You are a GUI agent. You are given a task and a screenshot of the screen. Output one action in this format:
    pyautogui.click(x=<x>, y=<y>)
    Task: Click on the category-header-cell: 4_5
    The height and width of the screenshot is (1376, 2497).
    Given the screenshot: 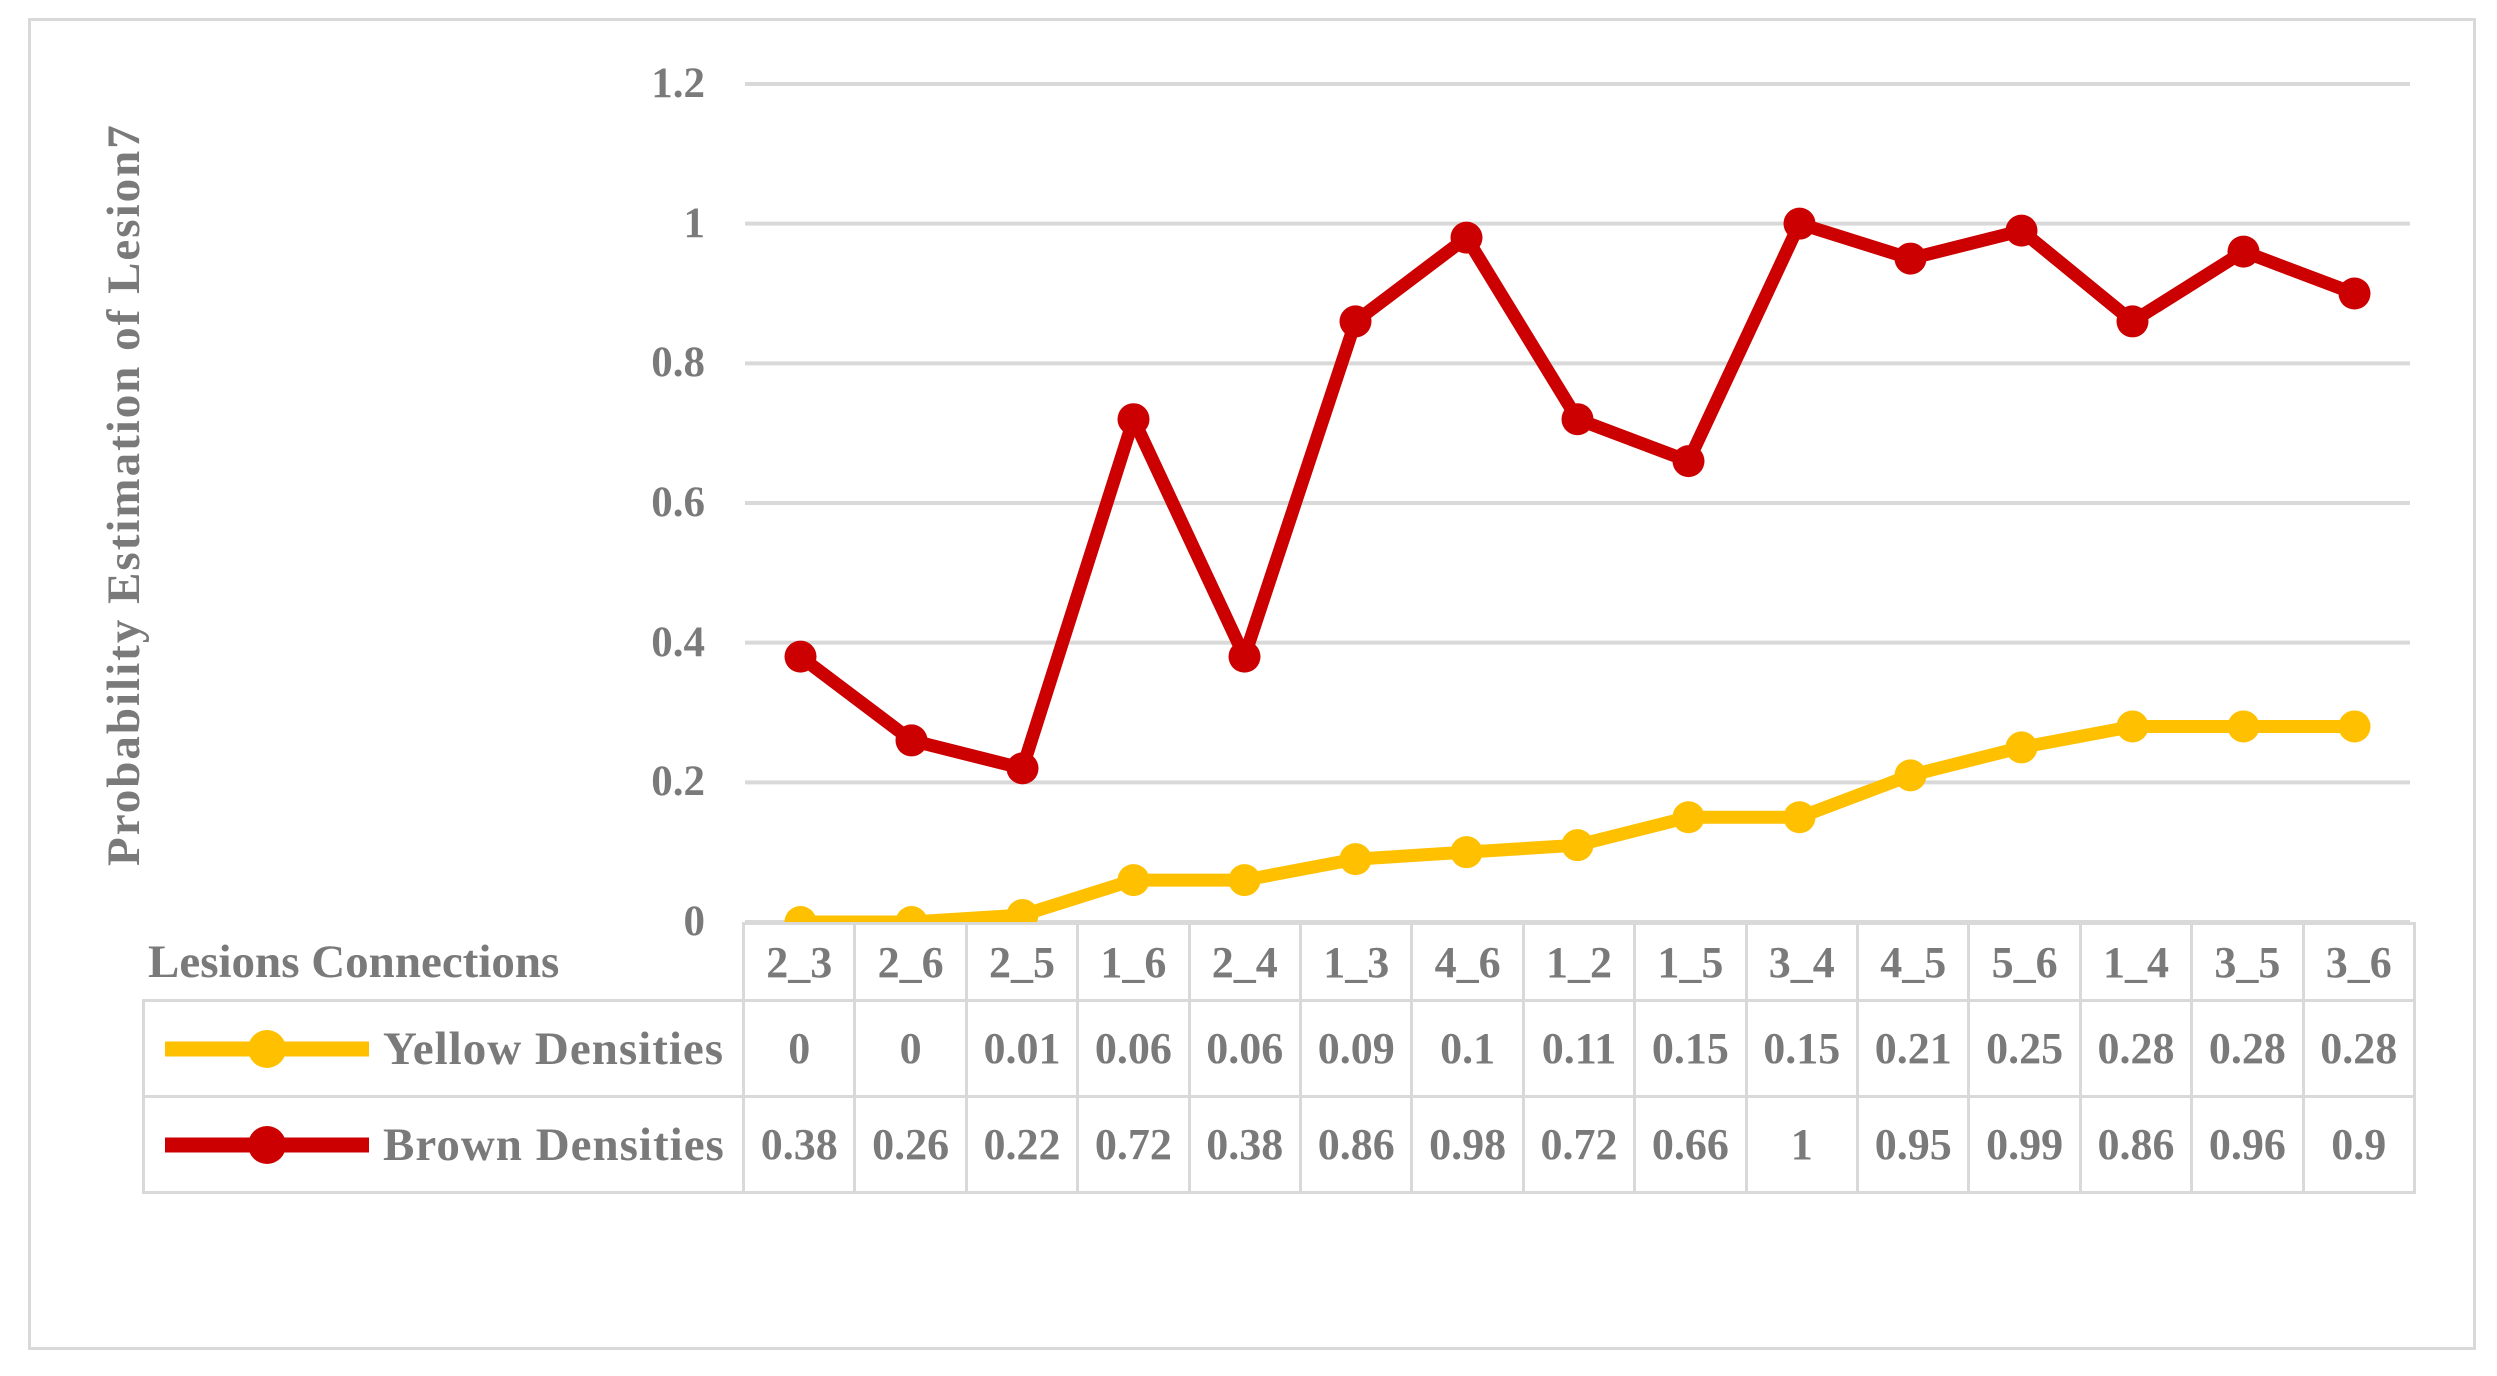 What is the action you would take?
    pyautogui.click(x=1913, y=962)
    